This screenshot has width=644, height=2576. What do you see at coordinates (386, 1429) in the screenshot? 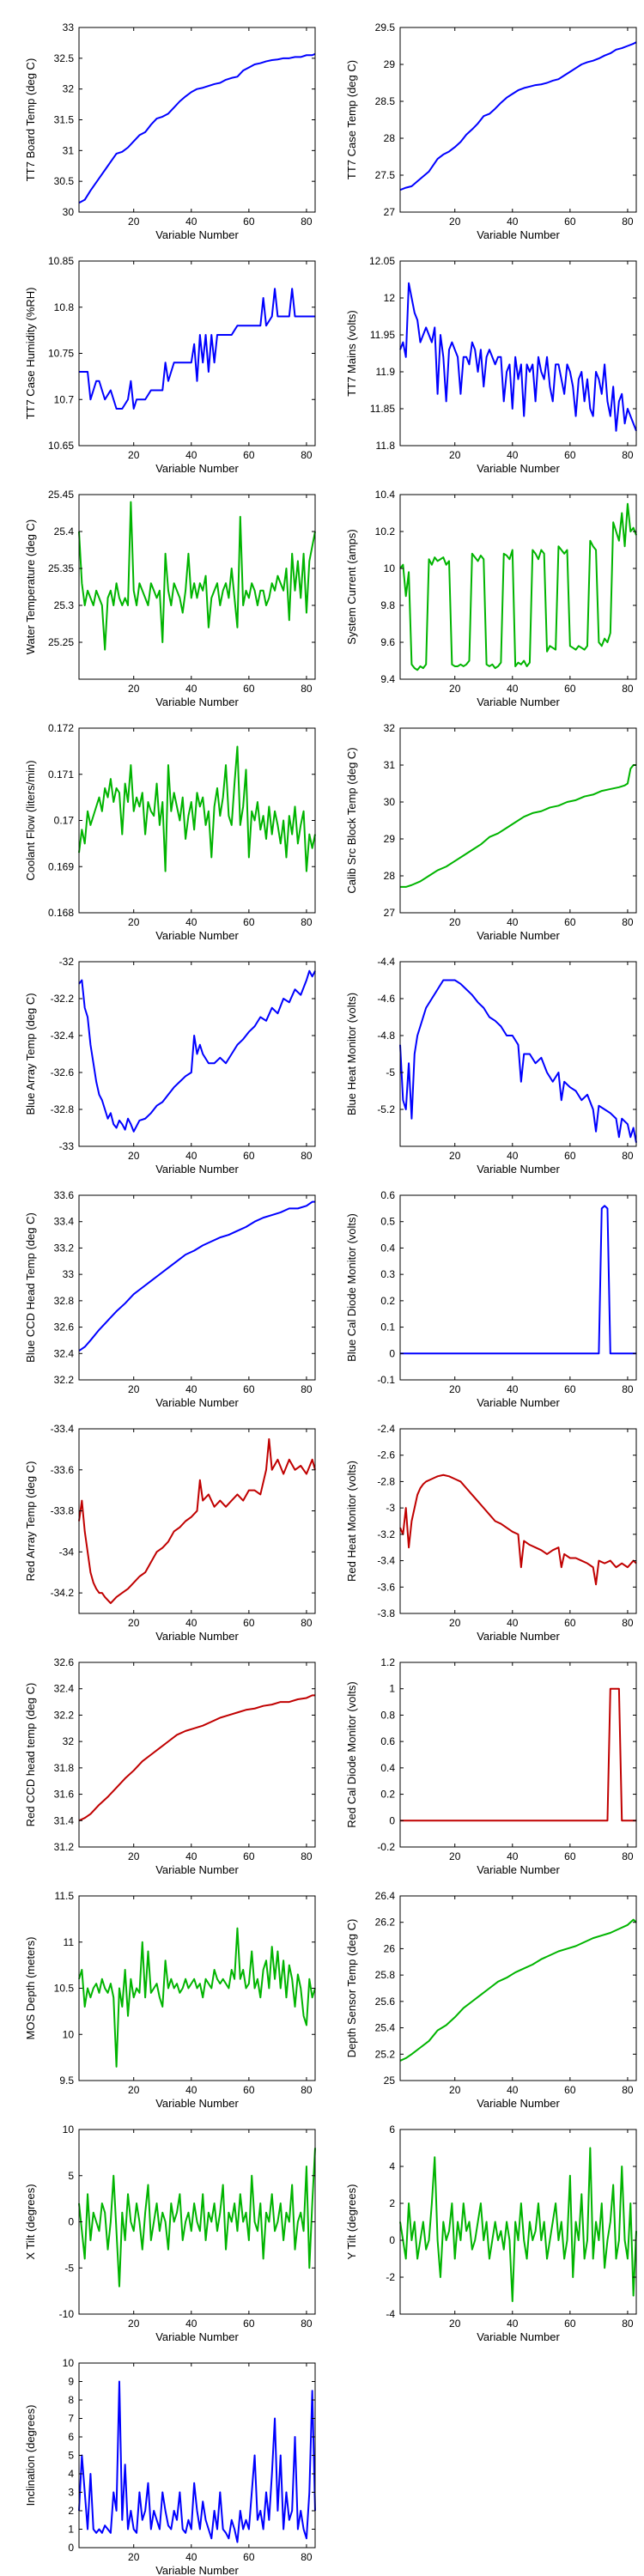
I see `y-tick-label: -2.4` at bounding box center [386, 1429].